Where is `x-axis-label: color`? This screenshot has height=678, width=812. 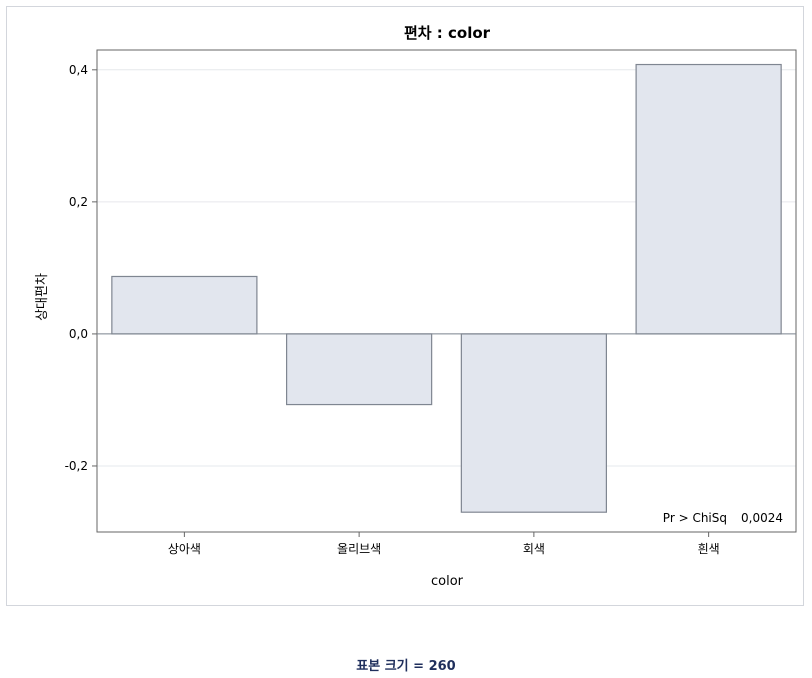 x-axis-label: color is located at coordinates (447, 581).